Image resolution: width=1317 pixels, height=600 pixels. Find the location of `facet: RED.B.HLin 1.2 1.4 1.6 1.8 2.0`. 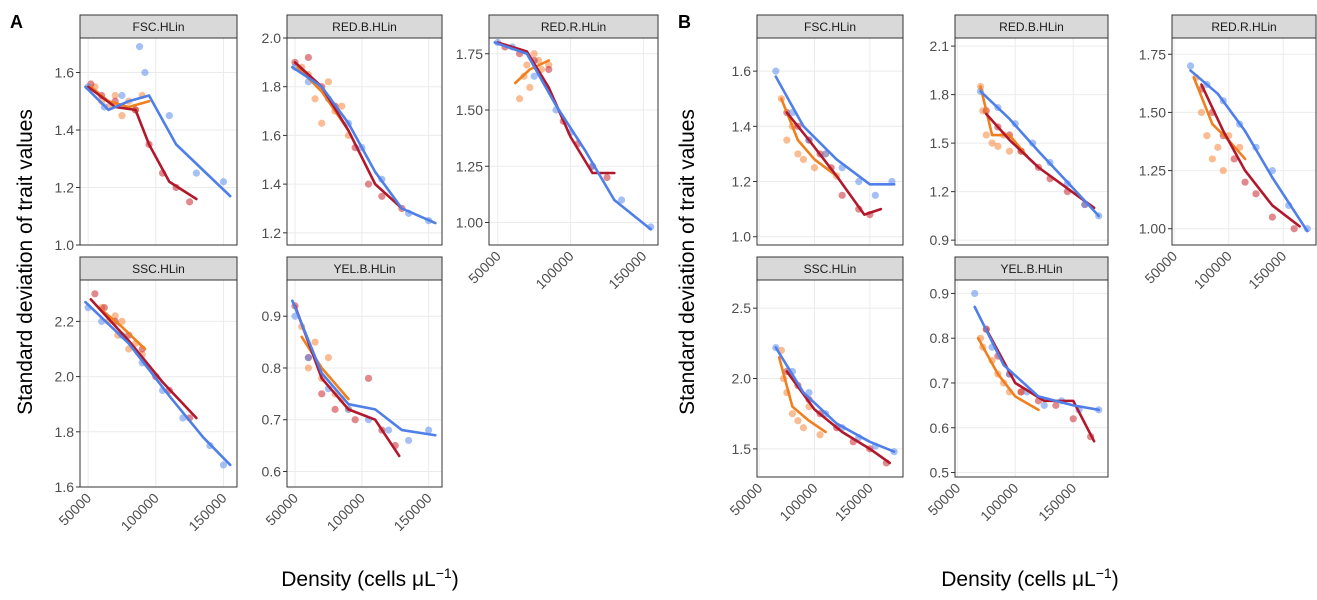

facet: RED.B.HLin 1.2 1.4 1.6 1.8 2.0 is located at coordinates (352, 130).